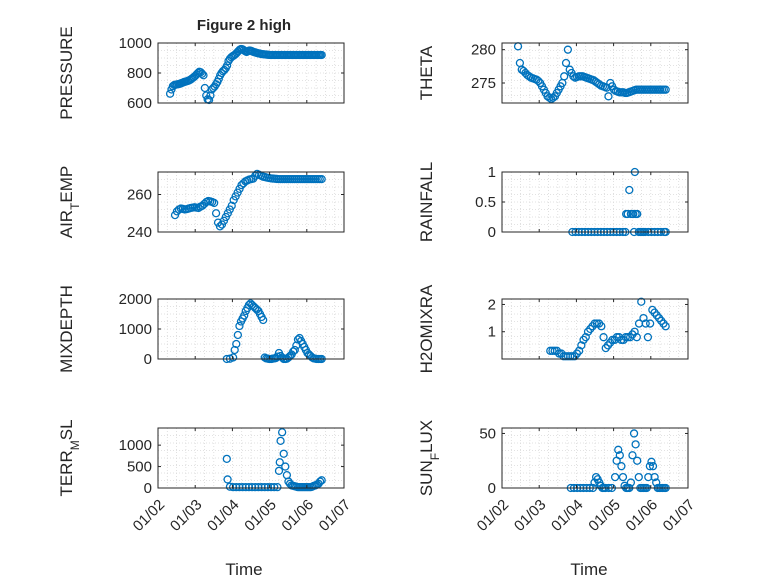  What do you see at coordinates (69, 457) in the screenshot?
I see `y-axis-label: TERRMSL` at bounding box center [69, 457].